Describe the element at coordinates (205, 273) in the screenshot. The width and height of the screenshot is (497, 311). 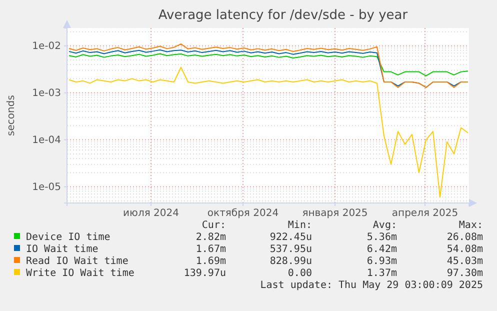
I see `text: 139.97u` at that location.